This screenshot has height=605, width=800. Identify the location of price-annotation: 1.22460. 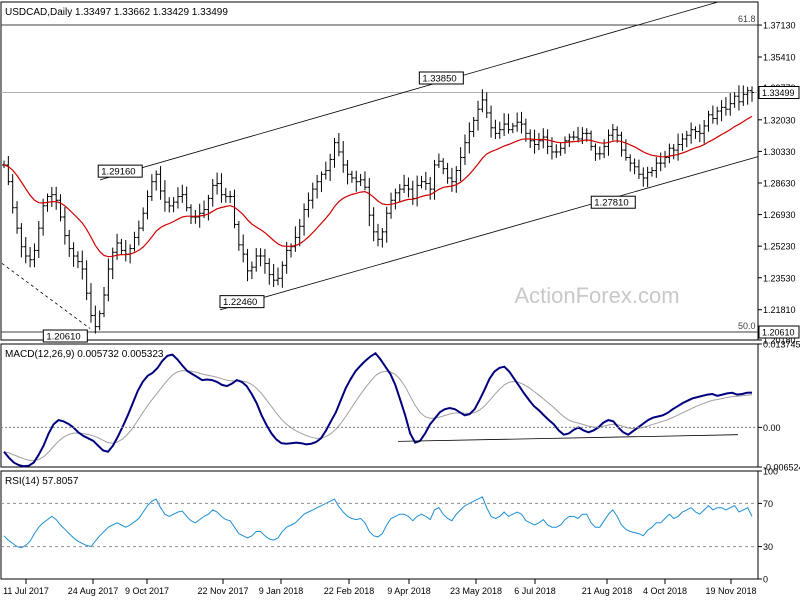
(242, 302).